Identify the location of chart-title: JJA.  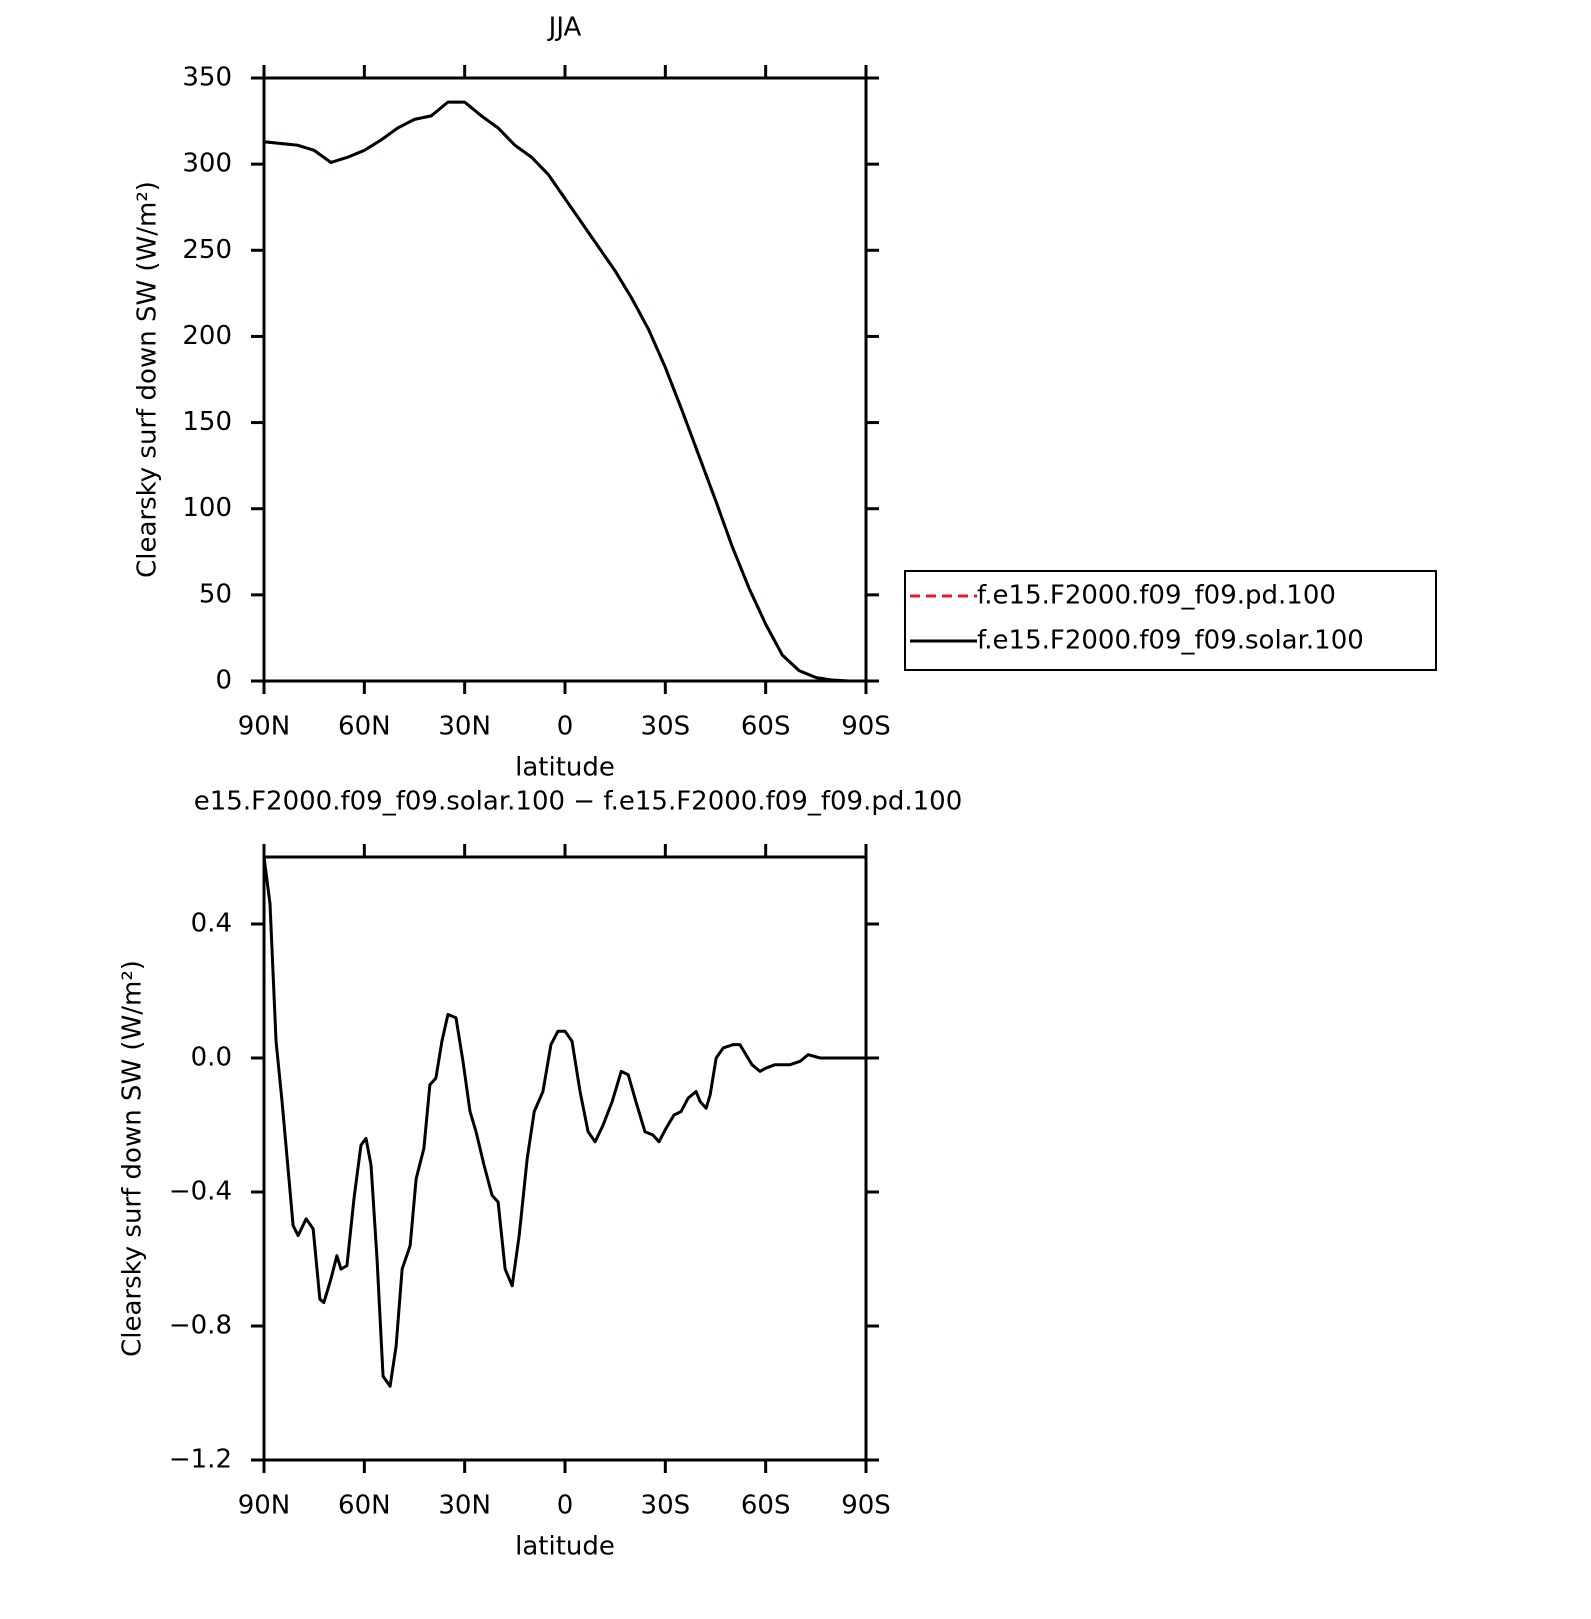
(564, 28).